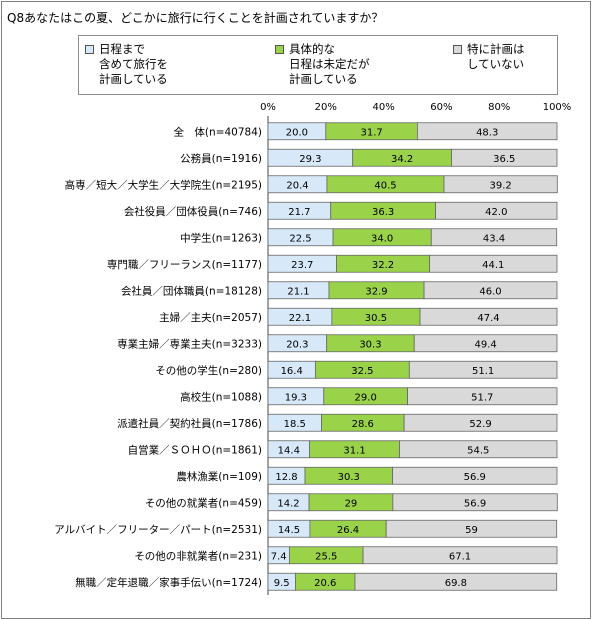  Describe the element at coordinates (557, 107) in the screenshot. I see `x-tick-label: 100%` at that location.